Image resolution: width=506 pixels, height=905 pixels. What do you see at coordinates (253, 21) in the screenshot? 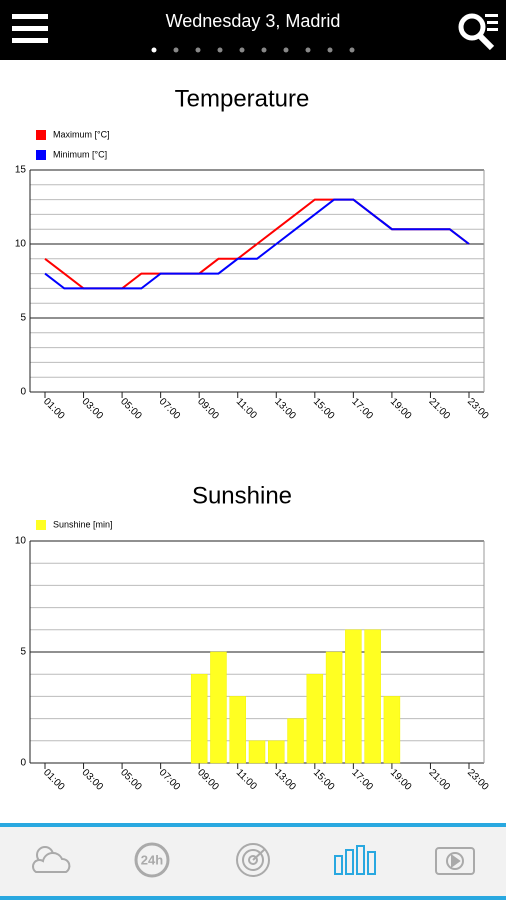
I see `header-title: Wednesday 3, Madrid` at bounding box center [253, 21].